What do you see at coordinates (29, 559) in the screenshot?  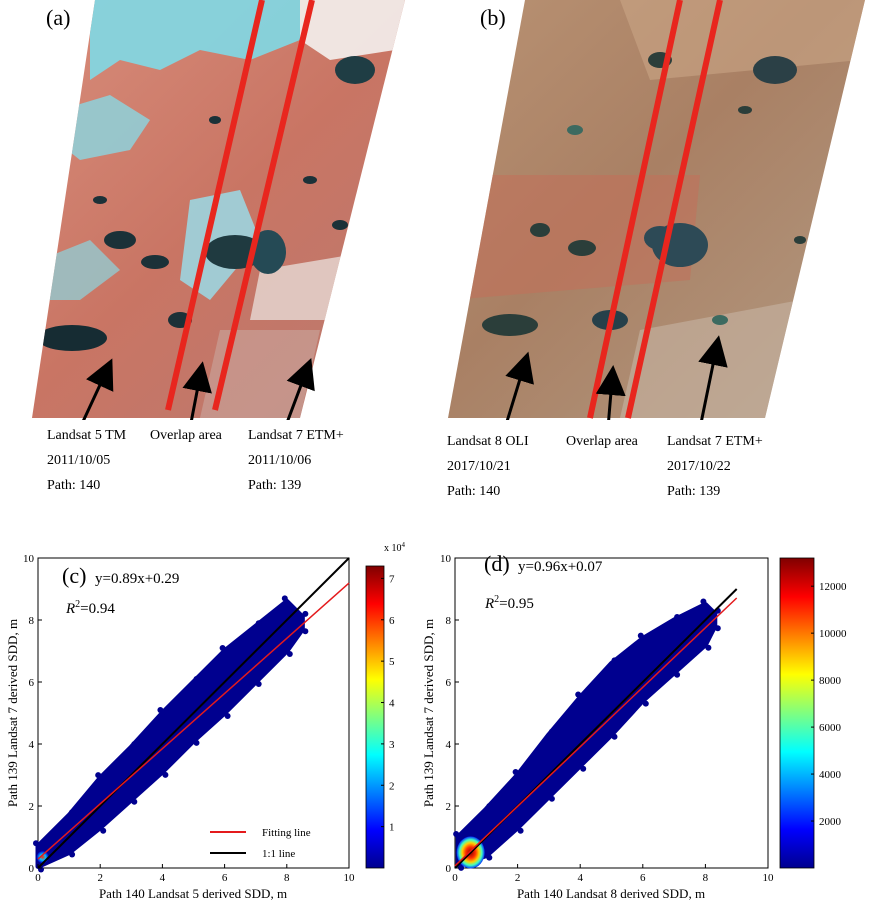 I see `y-tick-label: 10` at bounding box center [29, 559].